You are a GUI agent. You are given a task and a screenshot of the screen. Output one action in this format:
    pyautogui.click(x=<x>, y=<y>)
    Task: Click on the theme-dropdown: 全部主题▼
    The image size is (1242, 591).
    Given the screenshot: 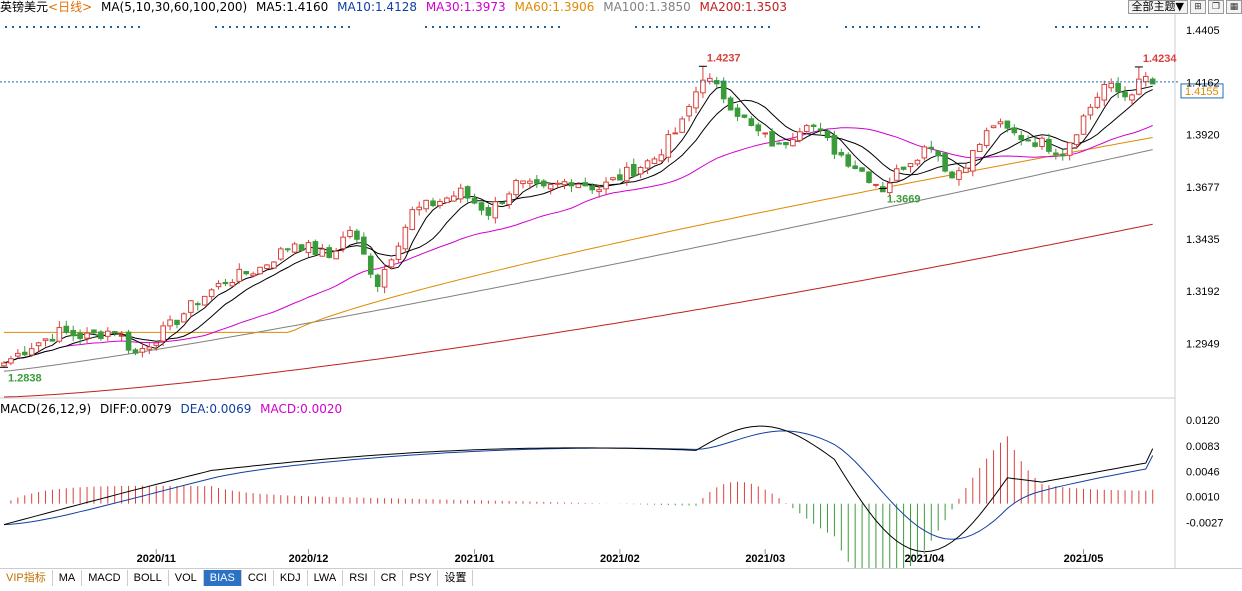 What is the action you would take?
    pyautogui.click(x=1157, y=7)
    